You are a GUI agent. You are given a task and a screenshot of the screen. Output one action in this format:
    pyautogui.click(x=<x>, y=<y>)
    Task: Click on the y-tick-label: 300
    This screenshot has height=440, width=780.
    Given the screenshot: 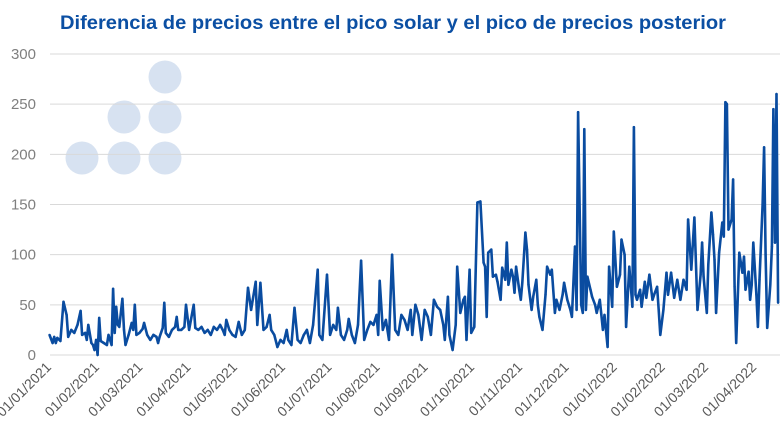 What is the action you would take?
    pyautogui.click(x=23, y=54)
    